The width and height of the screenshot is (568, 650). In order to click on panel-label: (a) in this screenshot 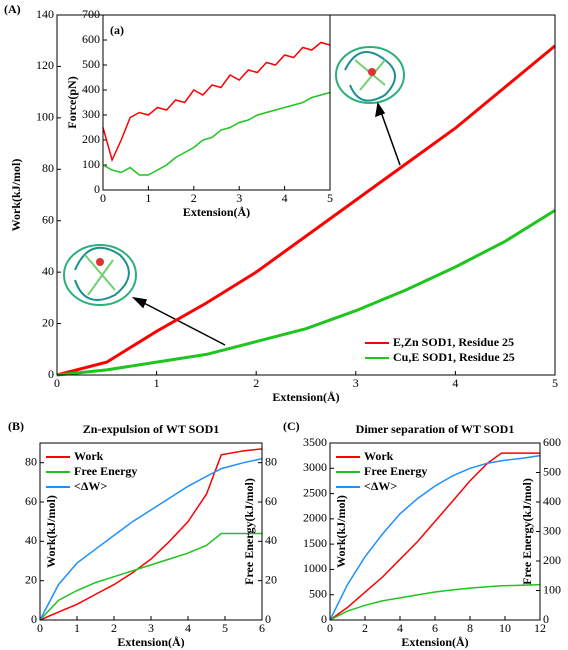, I will do `click(117, 30)`.